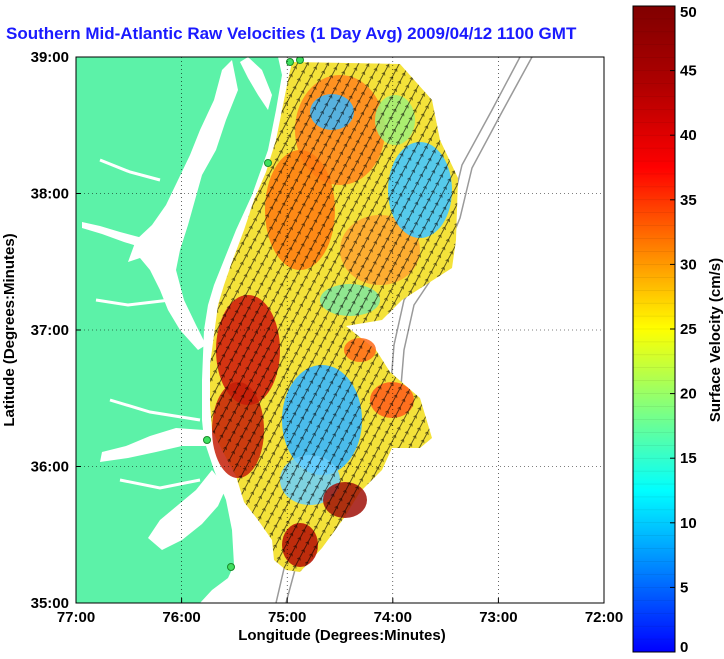  I want to click on x-tick-label: 72:00, so click(604, 617).